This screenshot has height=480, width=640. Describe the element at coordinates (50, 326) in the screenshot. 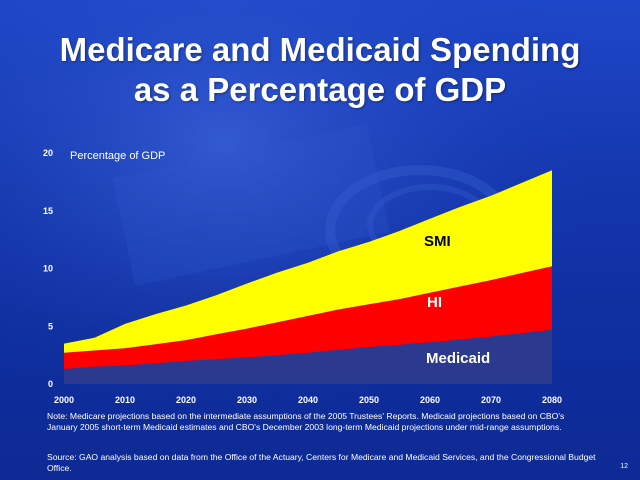

I see `y-tick-label: 5` at that location.